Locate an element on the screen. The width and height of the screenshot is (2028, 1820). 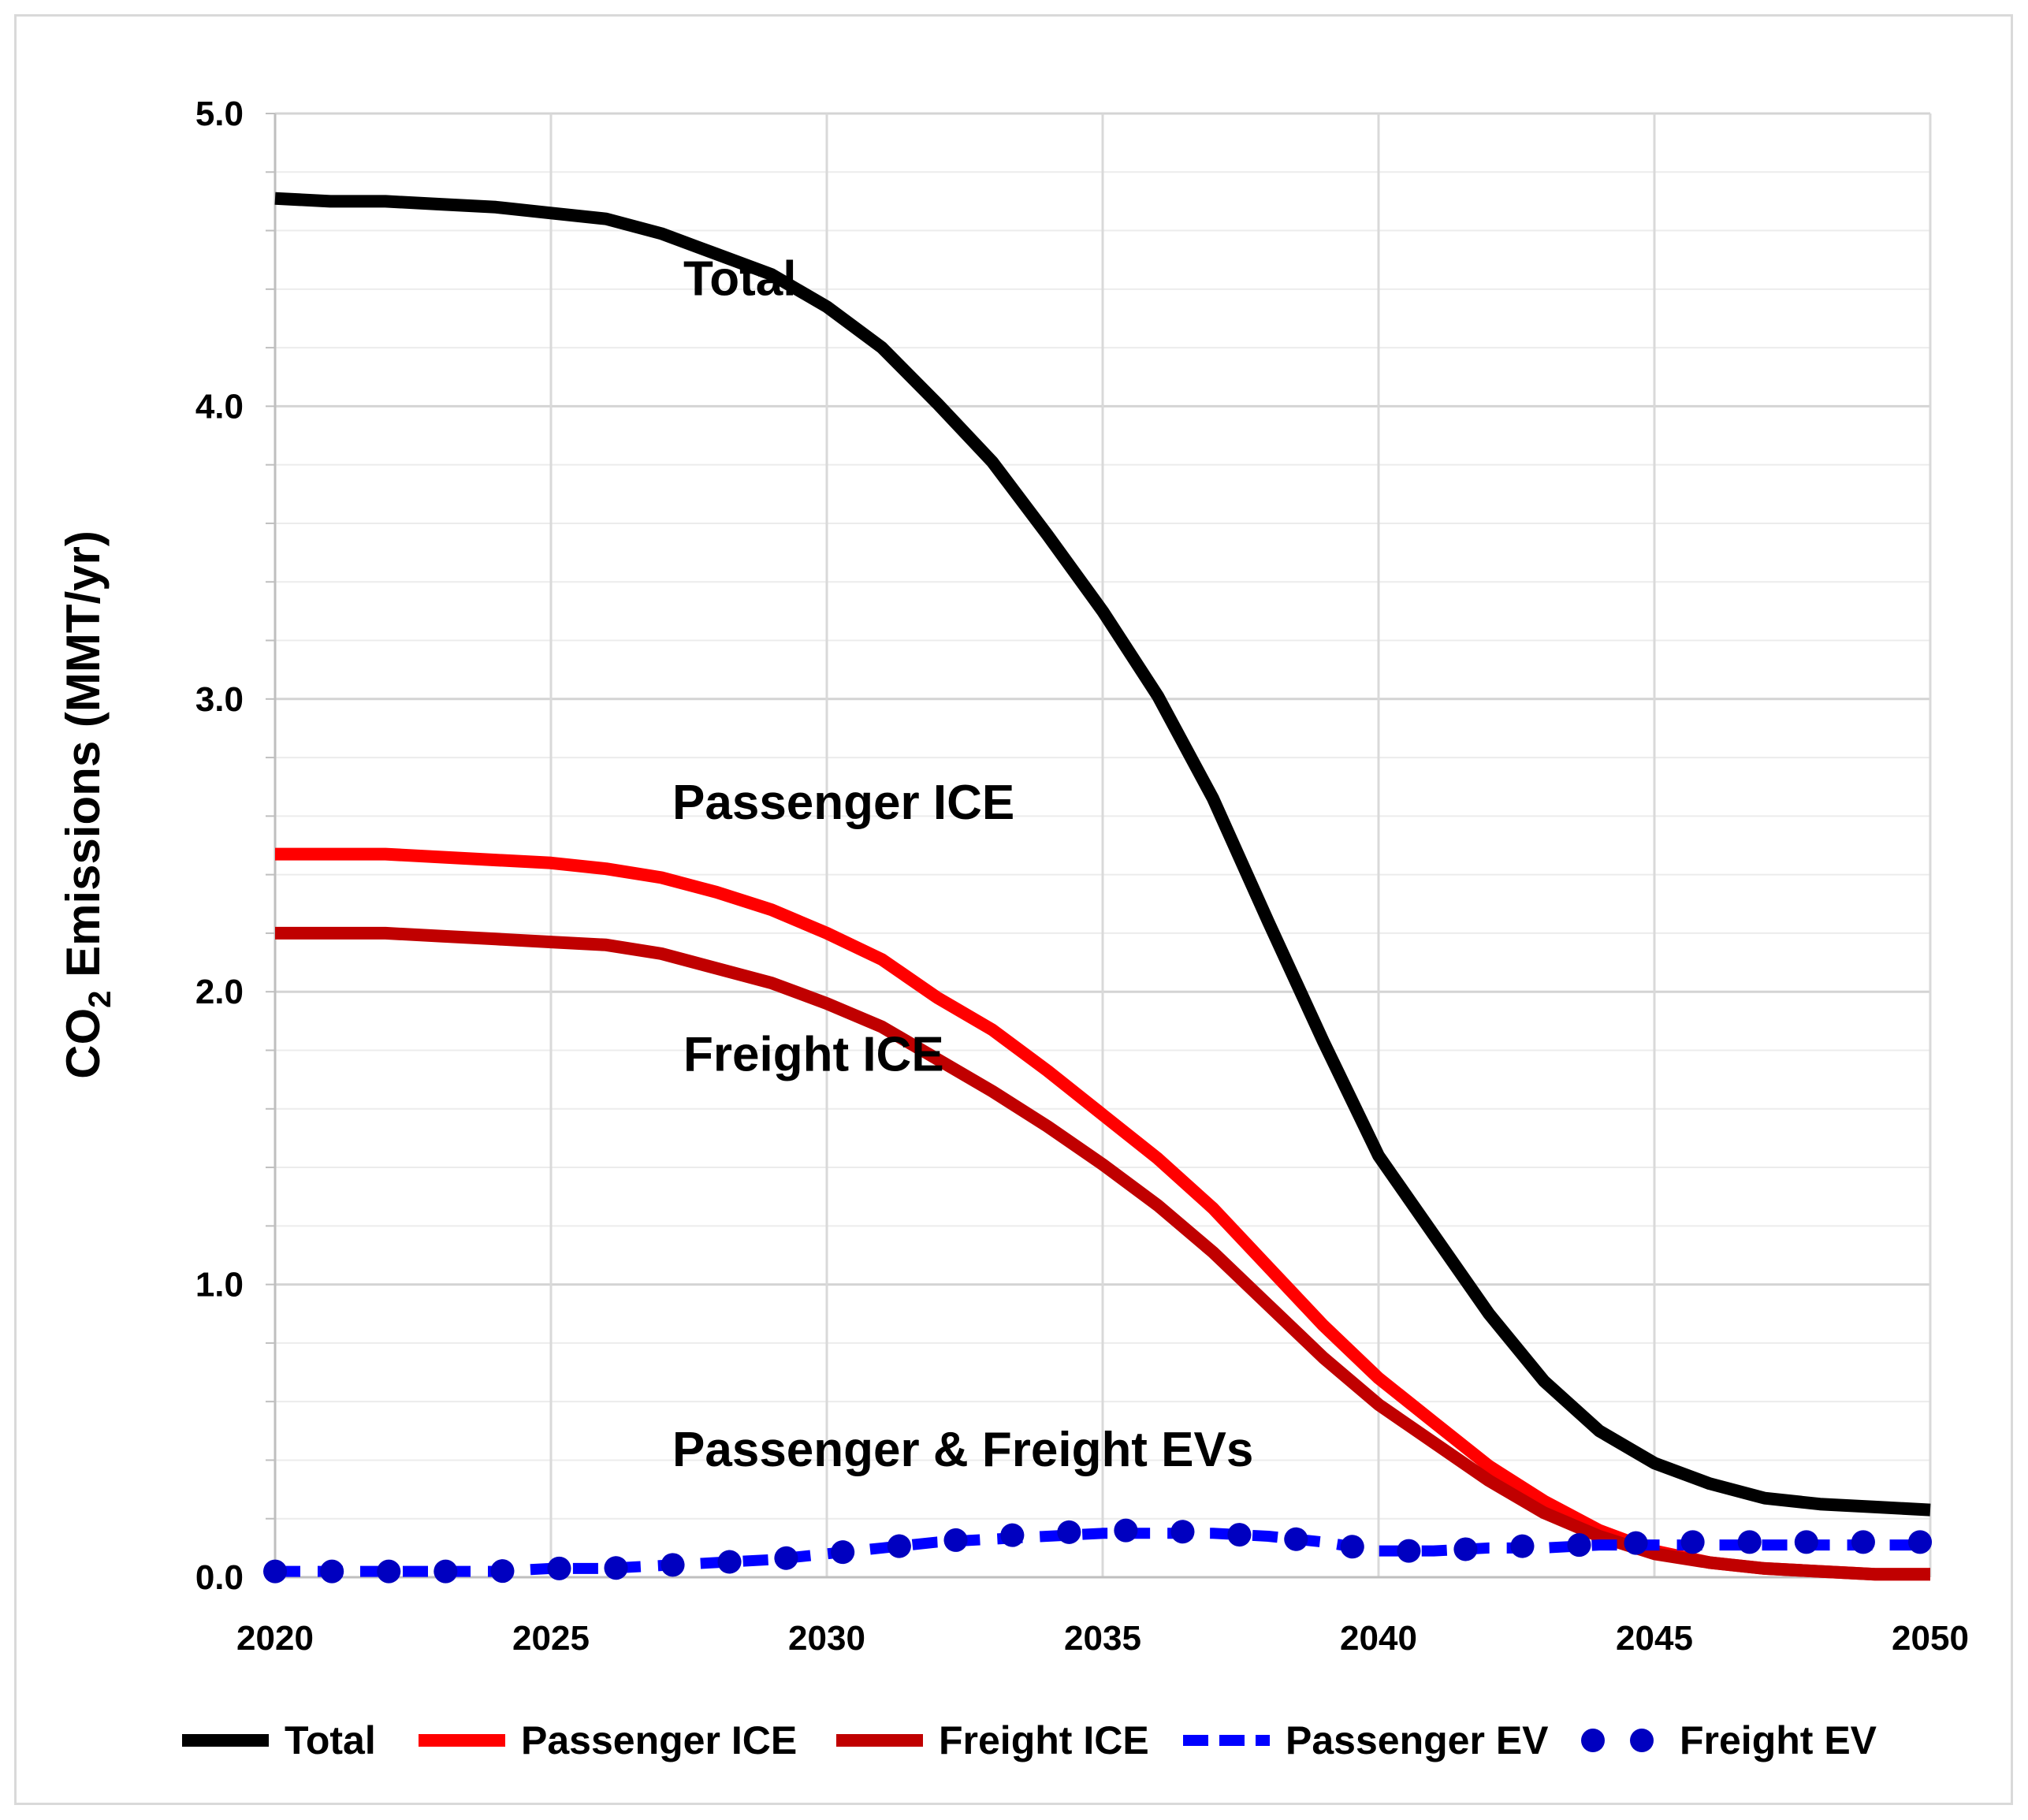
legend-label: Passenger ICE is located at coordinates (659, 1740).